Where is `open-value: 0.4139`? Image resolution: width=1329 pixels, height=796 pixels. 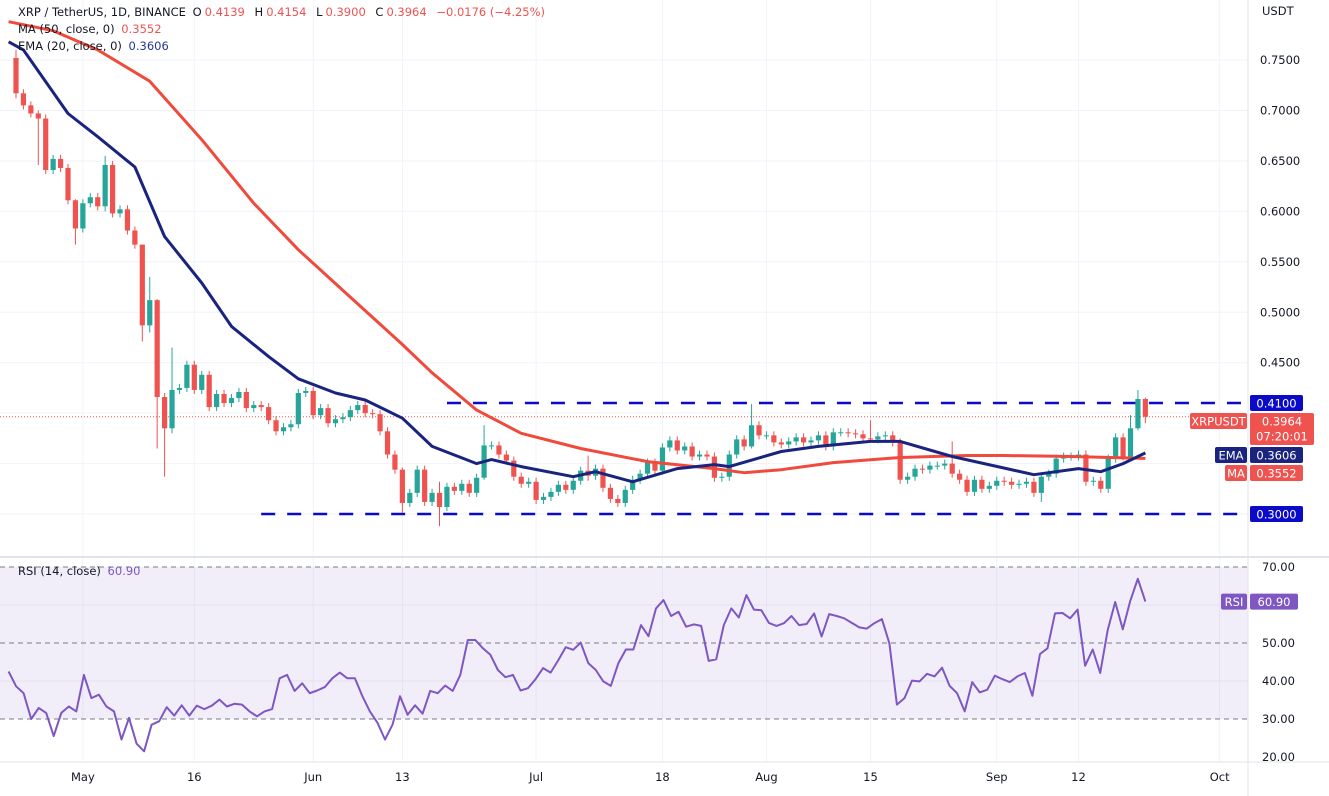 open-value: 0.4139 is located at coordinates (224, 12).